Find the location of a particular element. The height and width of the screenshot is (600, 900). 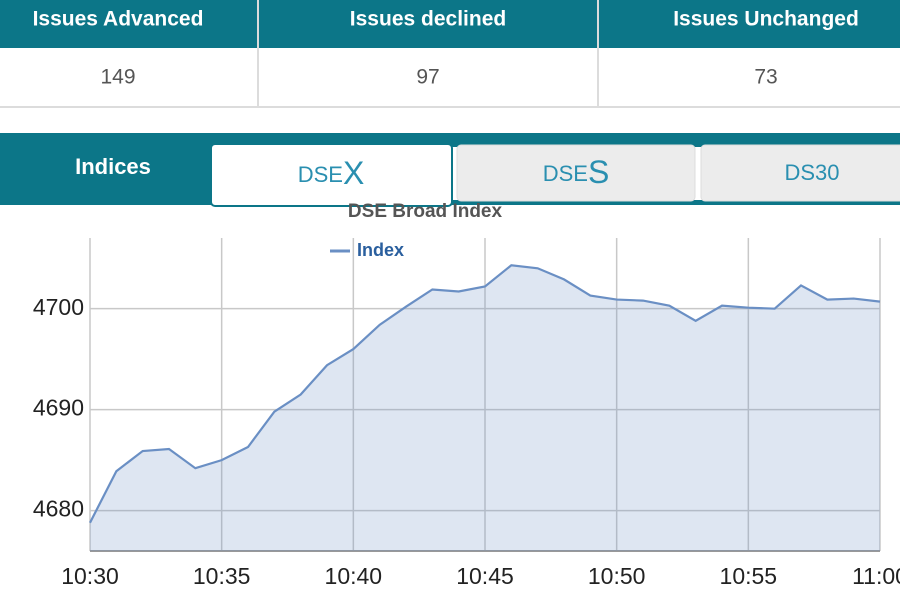

tabs-label: Indices is located at coordinates (113, 166).